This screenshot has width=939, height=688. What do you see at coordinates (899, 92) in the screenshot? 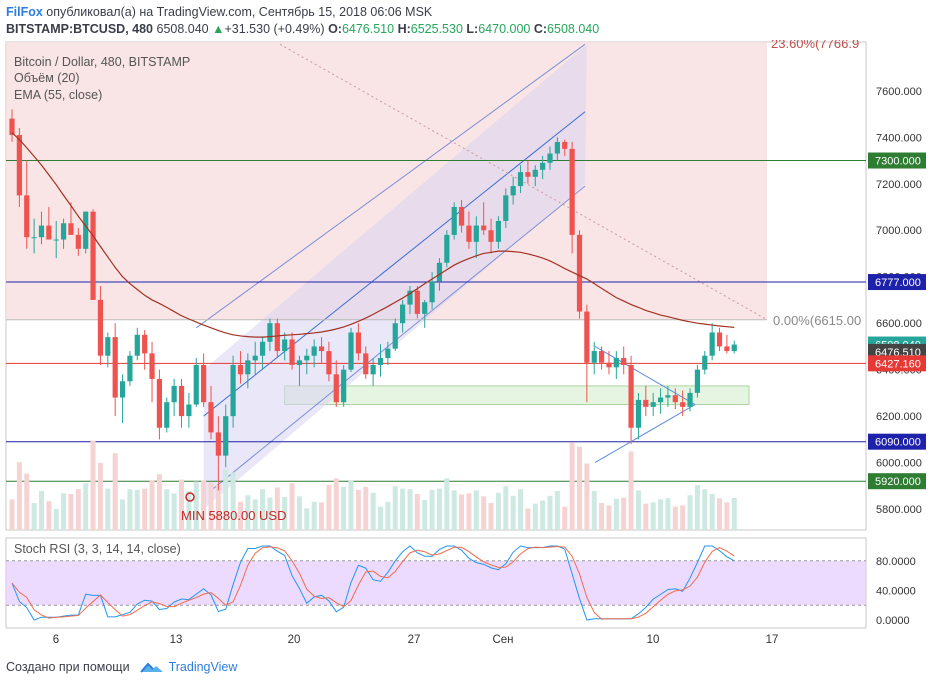
I see `y-tick-label: 7600.000` at bounding box center [899, 92].